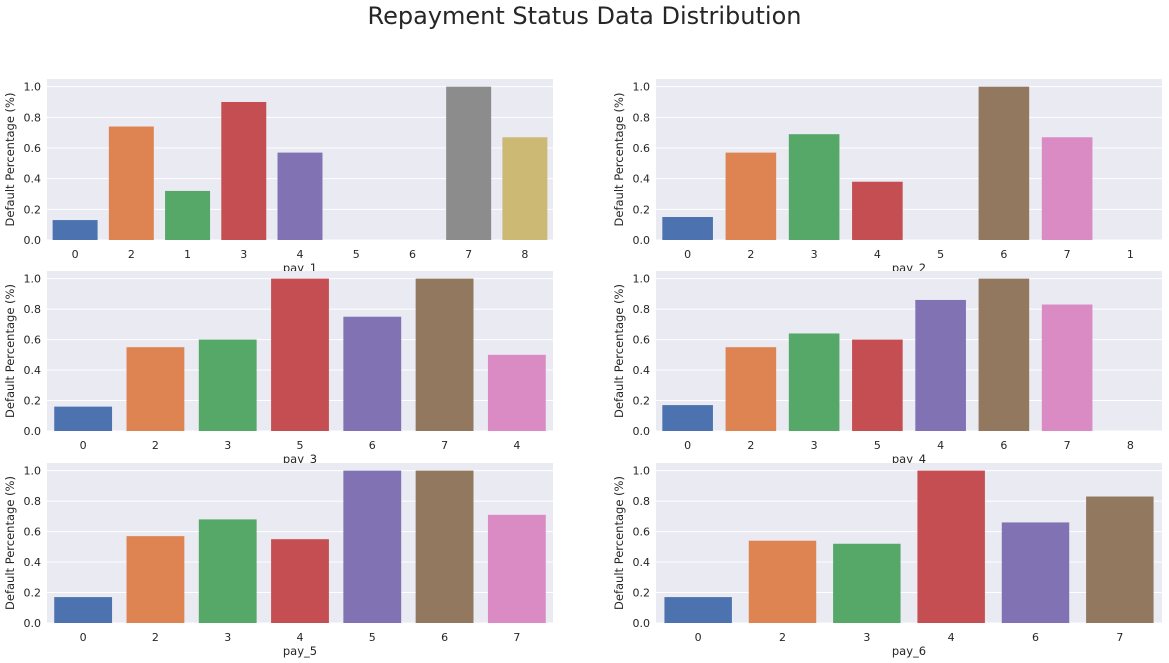 This screenshot has width=1169, height=663. What do you see at coordinates (584, 16) in the screenshot?
I see `figure-title: Repayment Status Data Distribution` at bounding box center [584, 16].